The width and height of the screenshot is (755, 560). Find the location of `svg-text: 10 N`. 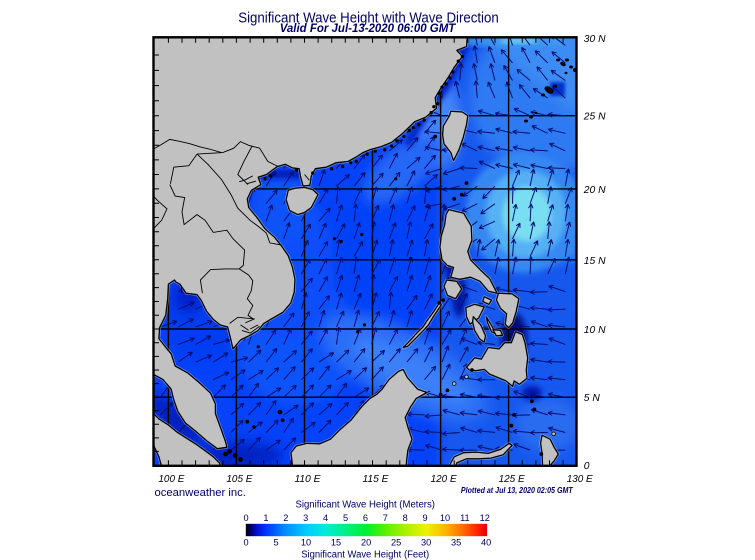

svg-text: 10 N is located at coordinates (595, 330).